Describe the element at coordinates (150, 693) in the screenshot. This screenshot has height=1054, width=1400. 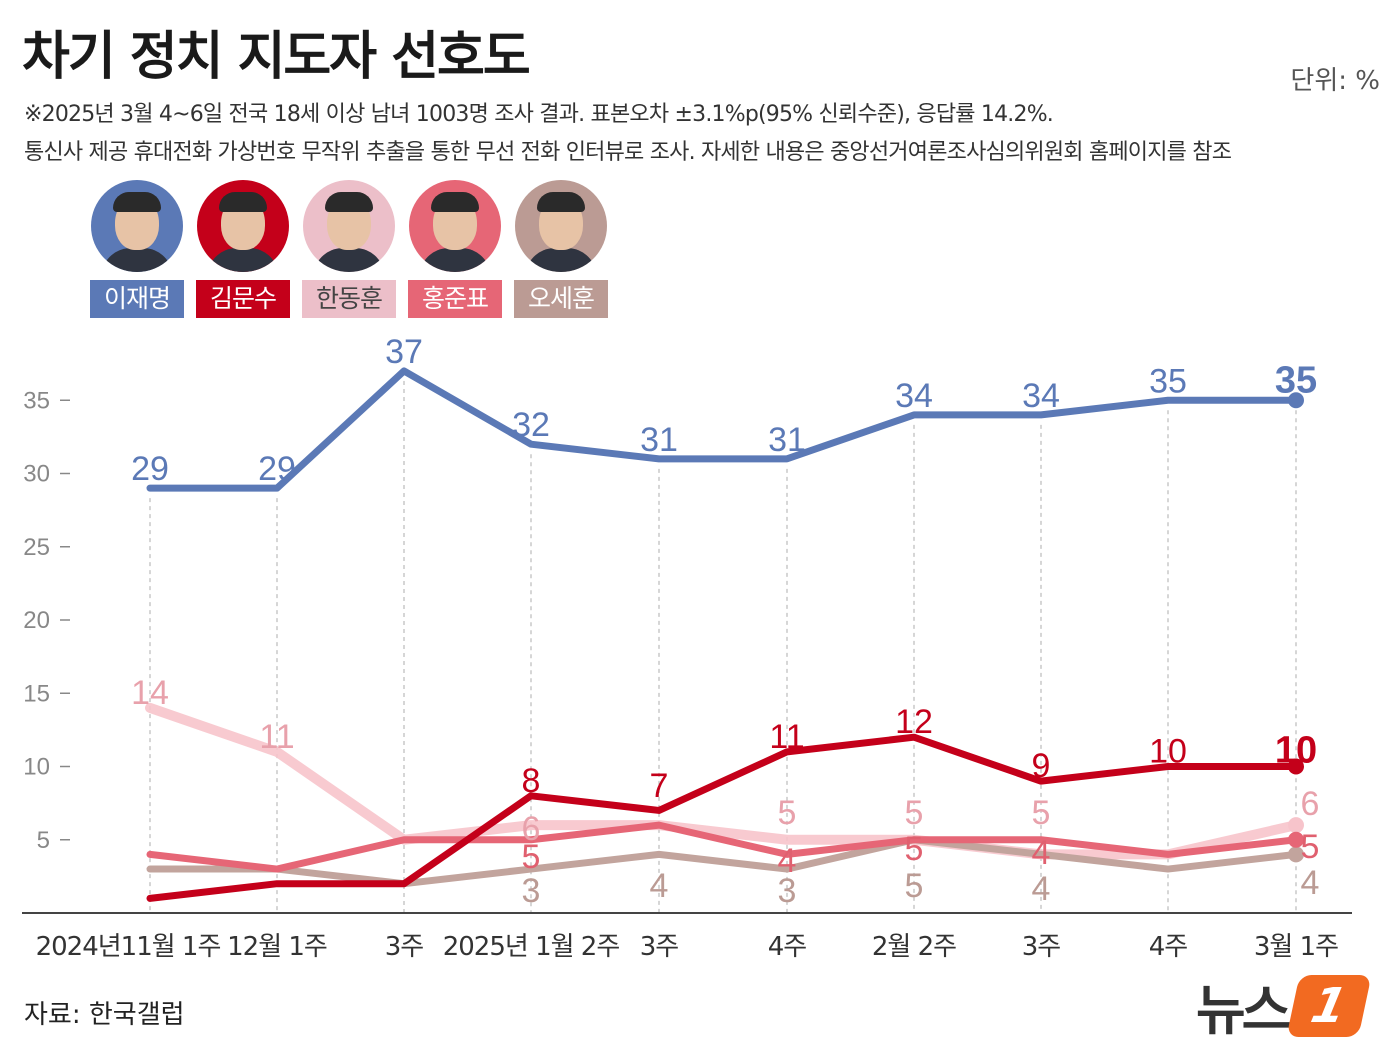
I see `data-label: 14` at that location.